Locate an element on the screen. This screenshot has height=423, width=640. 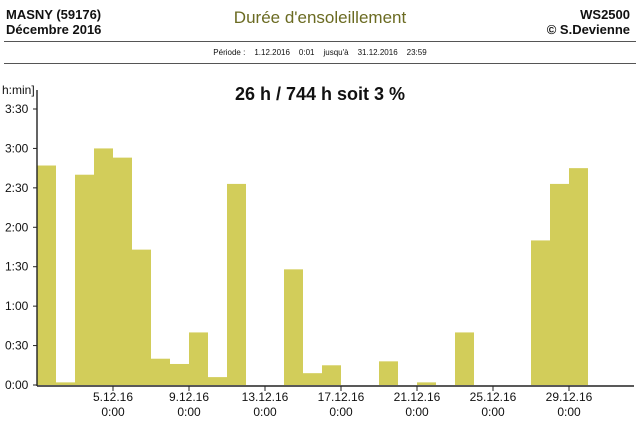
x-tick-date: 25.12.16 is located at coordinates (493, 397).